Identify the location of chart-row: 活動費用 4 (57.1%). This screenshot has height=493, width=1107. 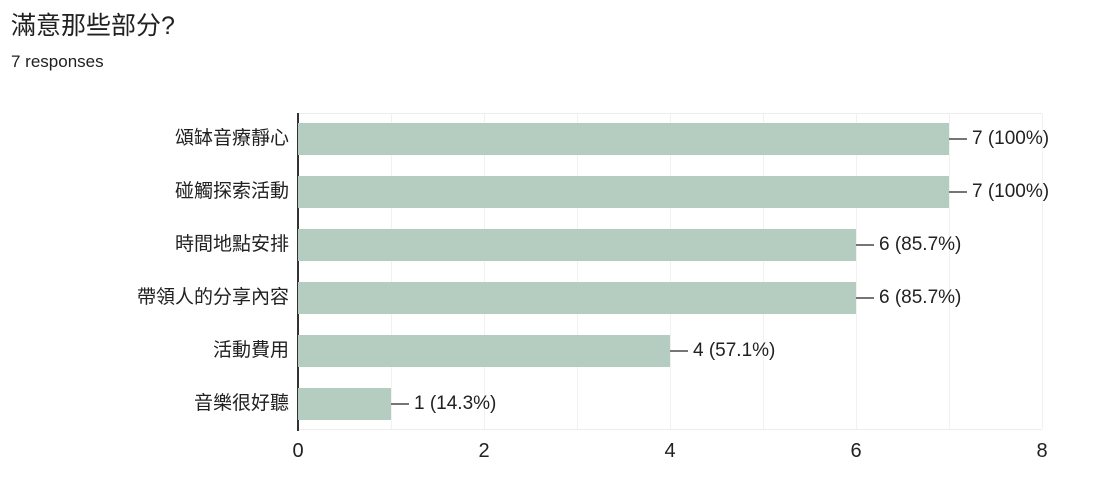
(525, 350).